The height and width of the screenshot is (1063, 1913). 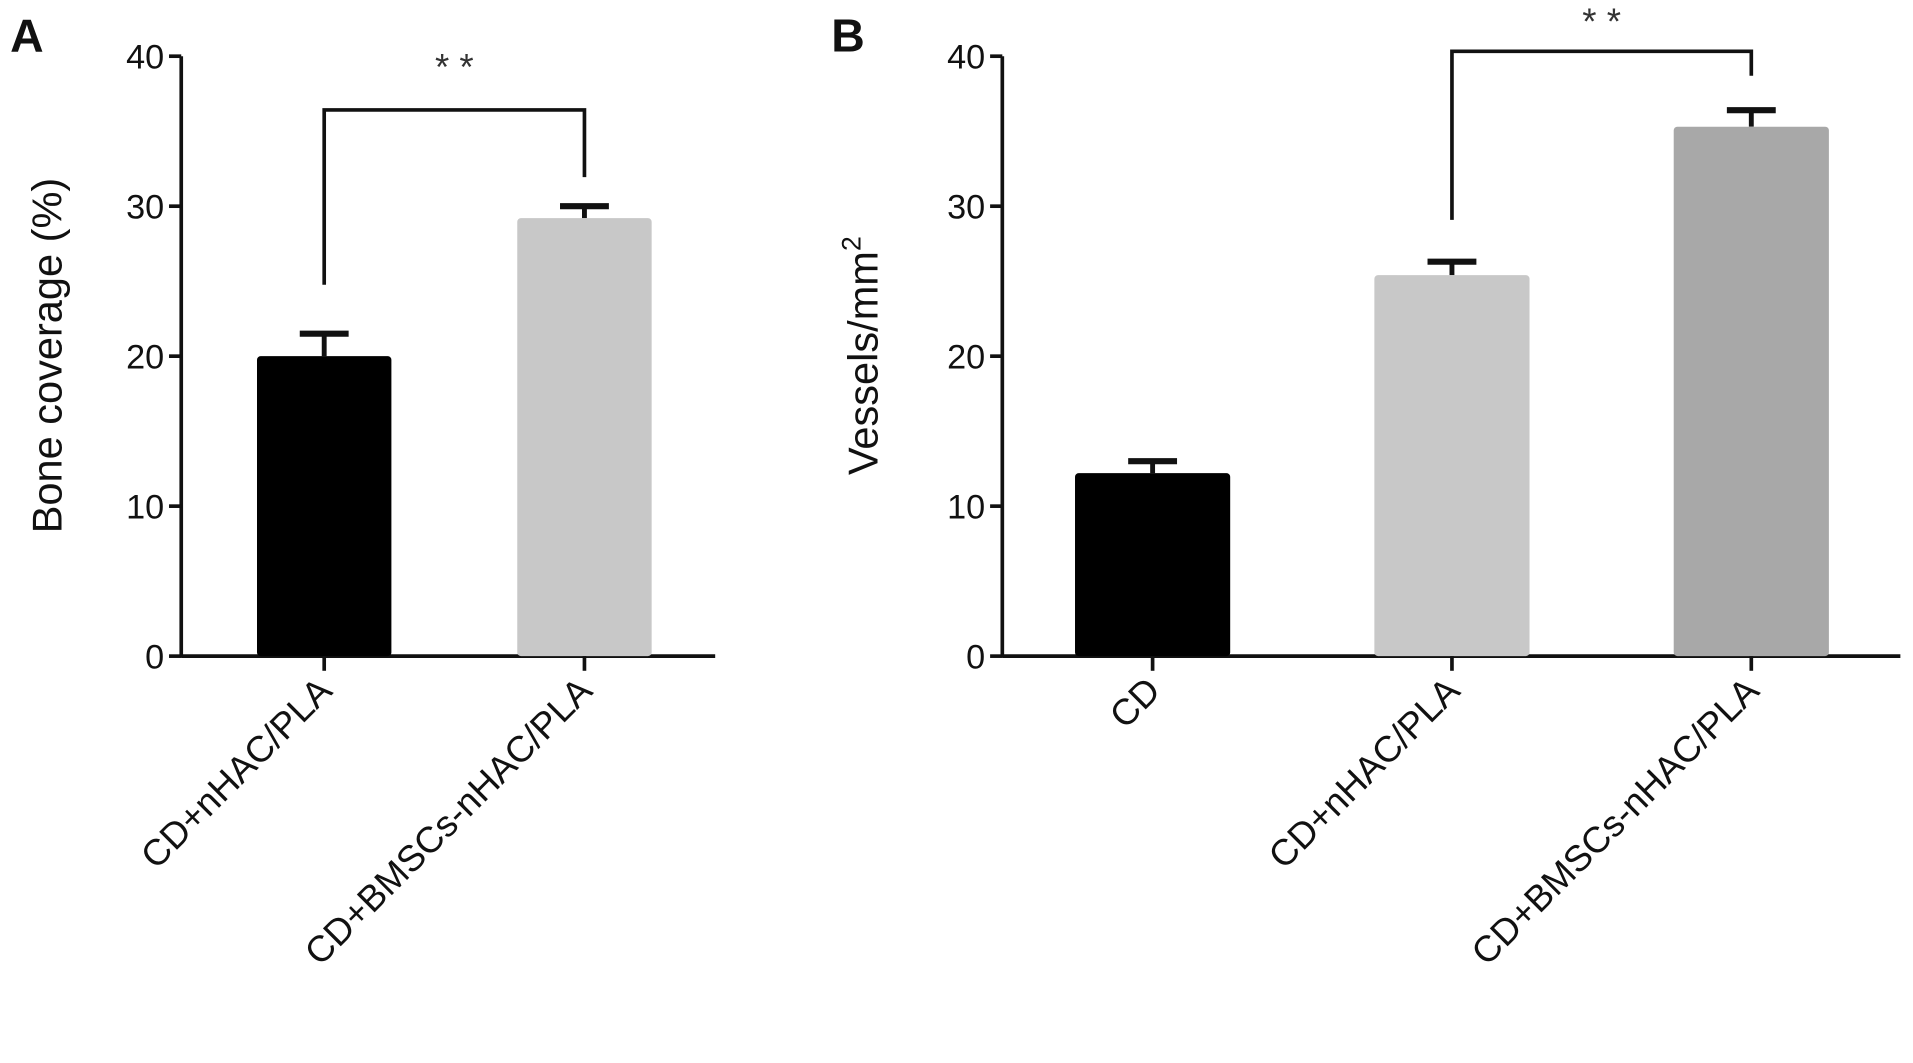 I want to click on y-axis-label-superscript: 2, so click(x=852, y=243).